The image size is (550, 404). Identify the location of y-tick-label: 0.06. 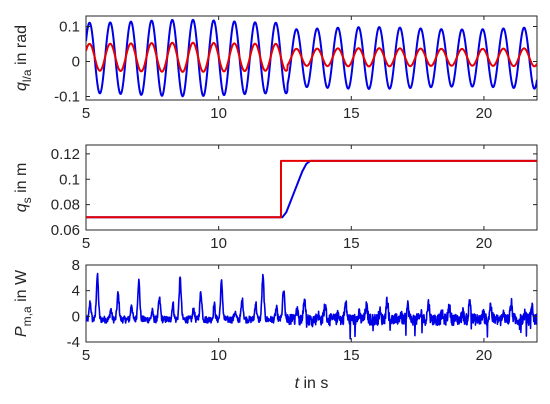
(65, 230).